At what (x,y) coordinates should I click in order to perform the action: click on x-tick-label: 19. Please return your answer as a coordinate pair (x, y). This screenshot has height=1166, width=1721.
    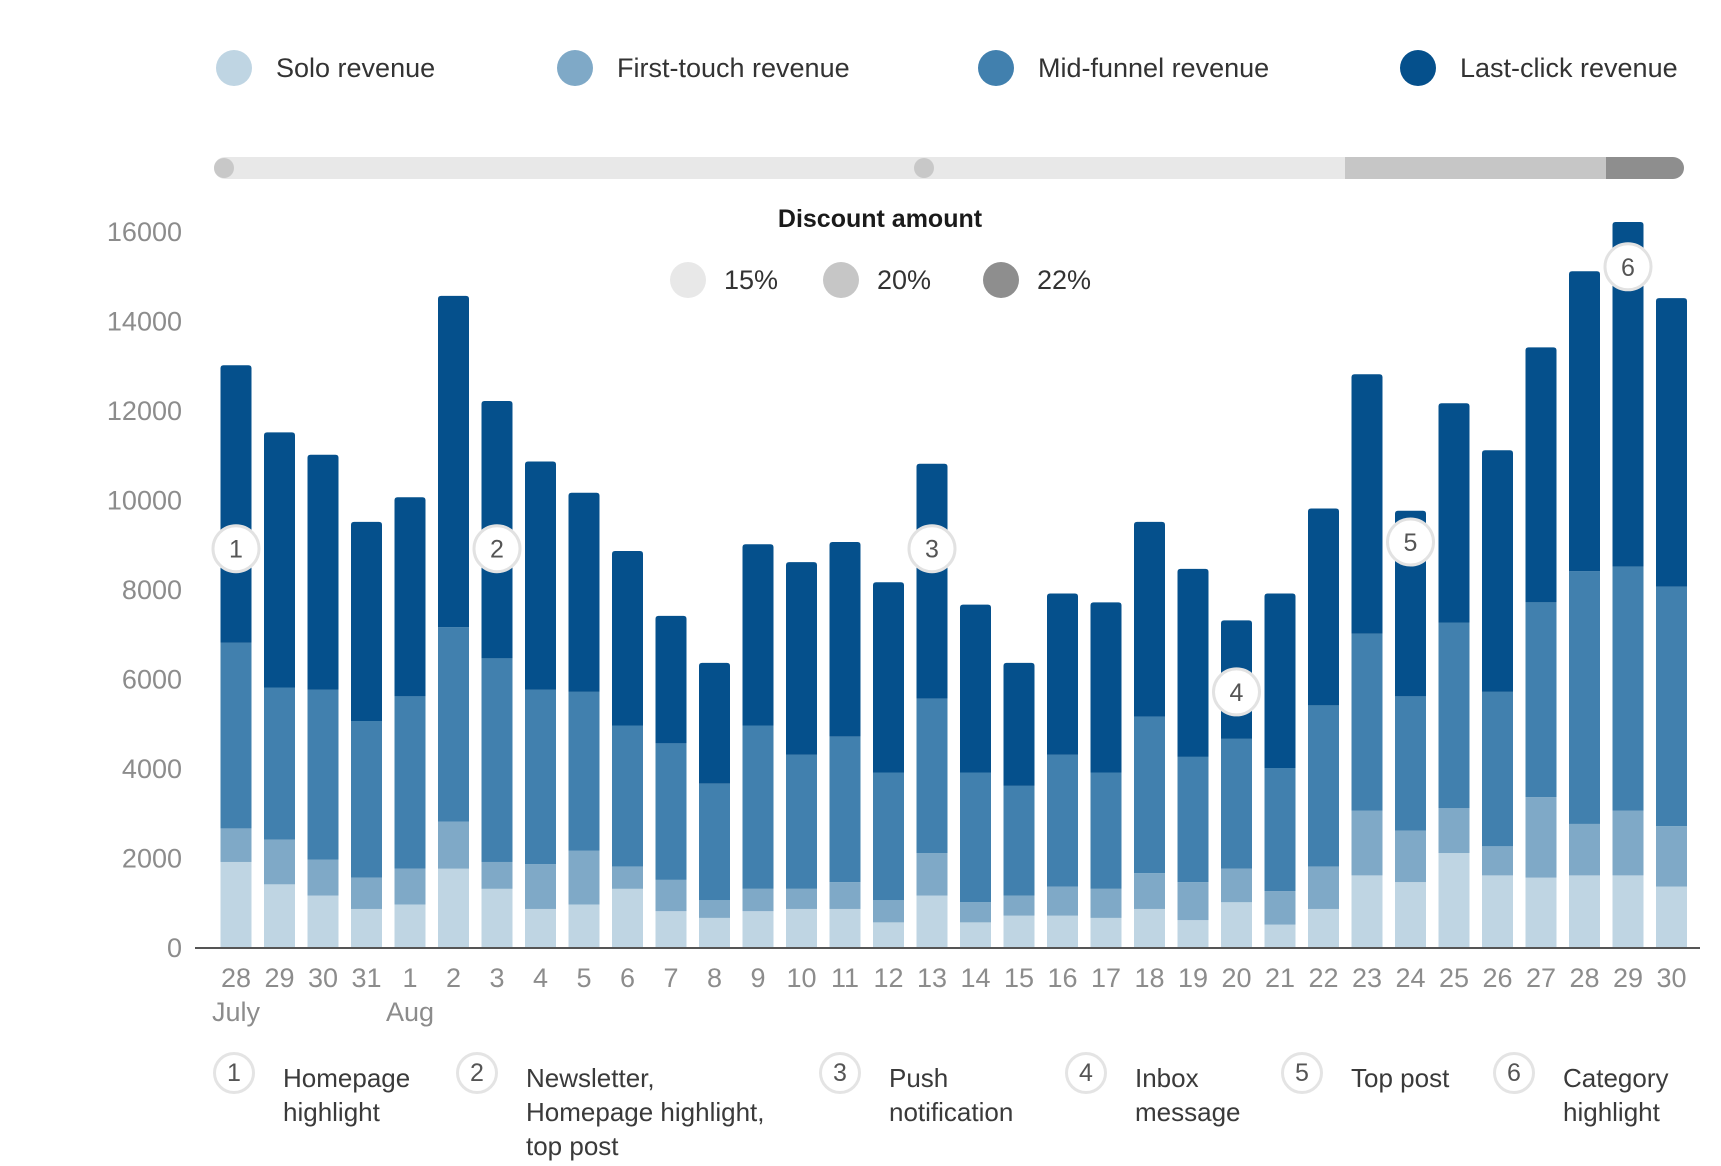
    Looking at the image, I should click on (1193, 978).